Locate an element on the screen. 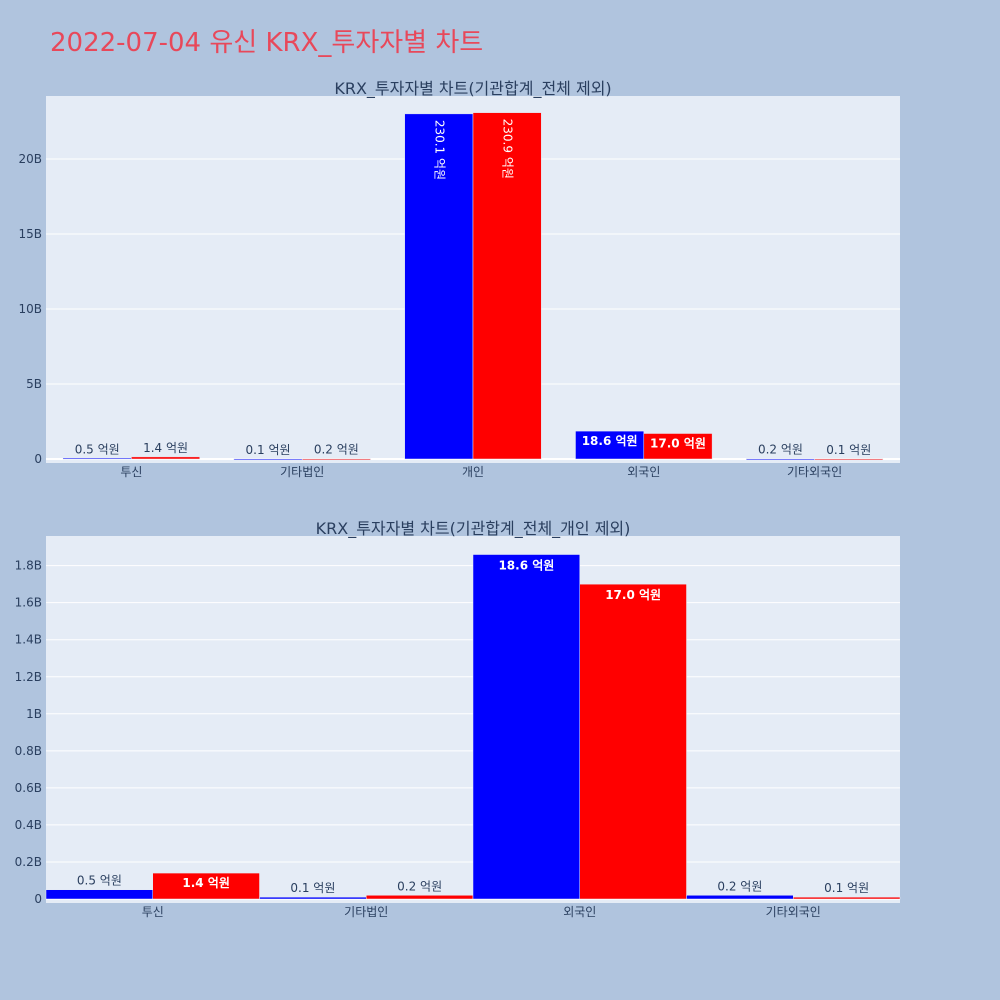 The height and width of the screenshot is (1000, 1000). y-tick-label: 1.2B is located at coordinates (28, 677).